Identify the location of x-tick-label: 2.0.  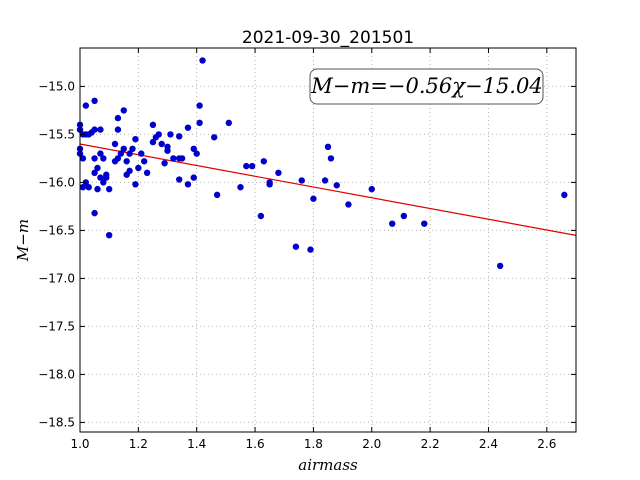
(371, 444).